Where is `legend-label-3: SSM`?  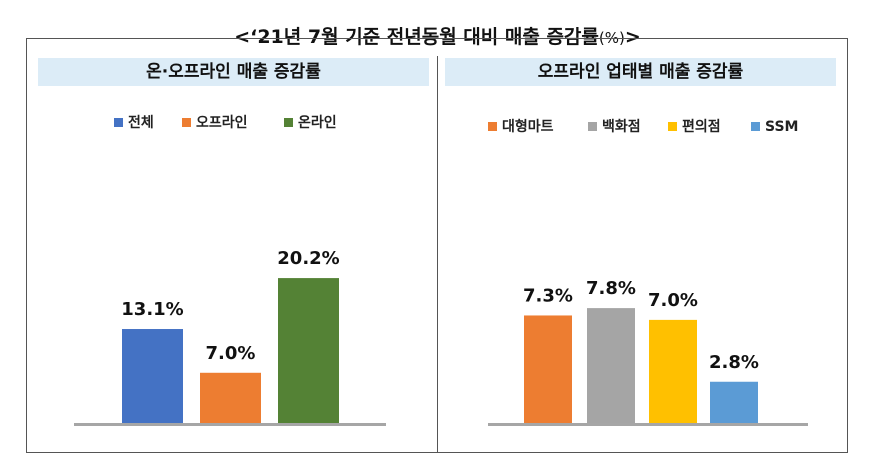 legend-label-3: SSM is located at coordinates (781, 127).